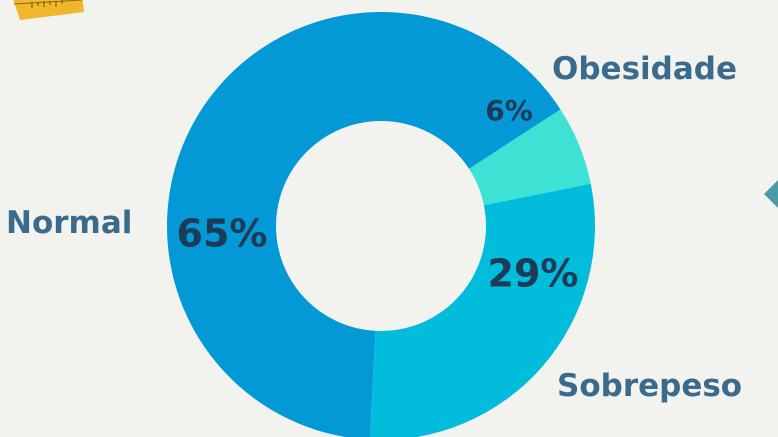  Describe the element at coordinates (771, 194) in the screenshot. I see `chevron-left-icon` at that location.